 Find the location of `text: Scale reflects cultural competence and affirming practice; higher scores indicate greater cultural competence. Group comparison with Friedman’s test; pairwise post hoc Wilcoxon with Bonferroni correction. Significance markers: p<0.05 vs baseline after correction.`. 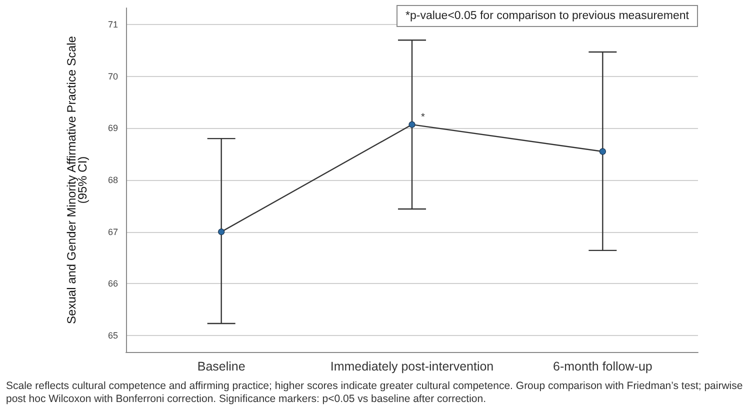

text: Scale reflects cultural competence and affirming practice; higher scores indicate greater cultural competence. Group comparison with Friedman’s test; pairwise post hoc Wilcoxon with Bonferroni correction. Significance markers: p<0.05 vs baseline after correction. is located at coordinates (375, 393).